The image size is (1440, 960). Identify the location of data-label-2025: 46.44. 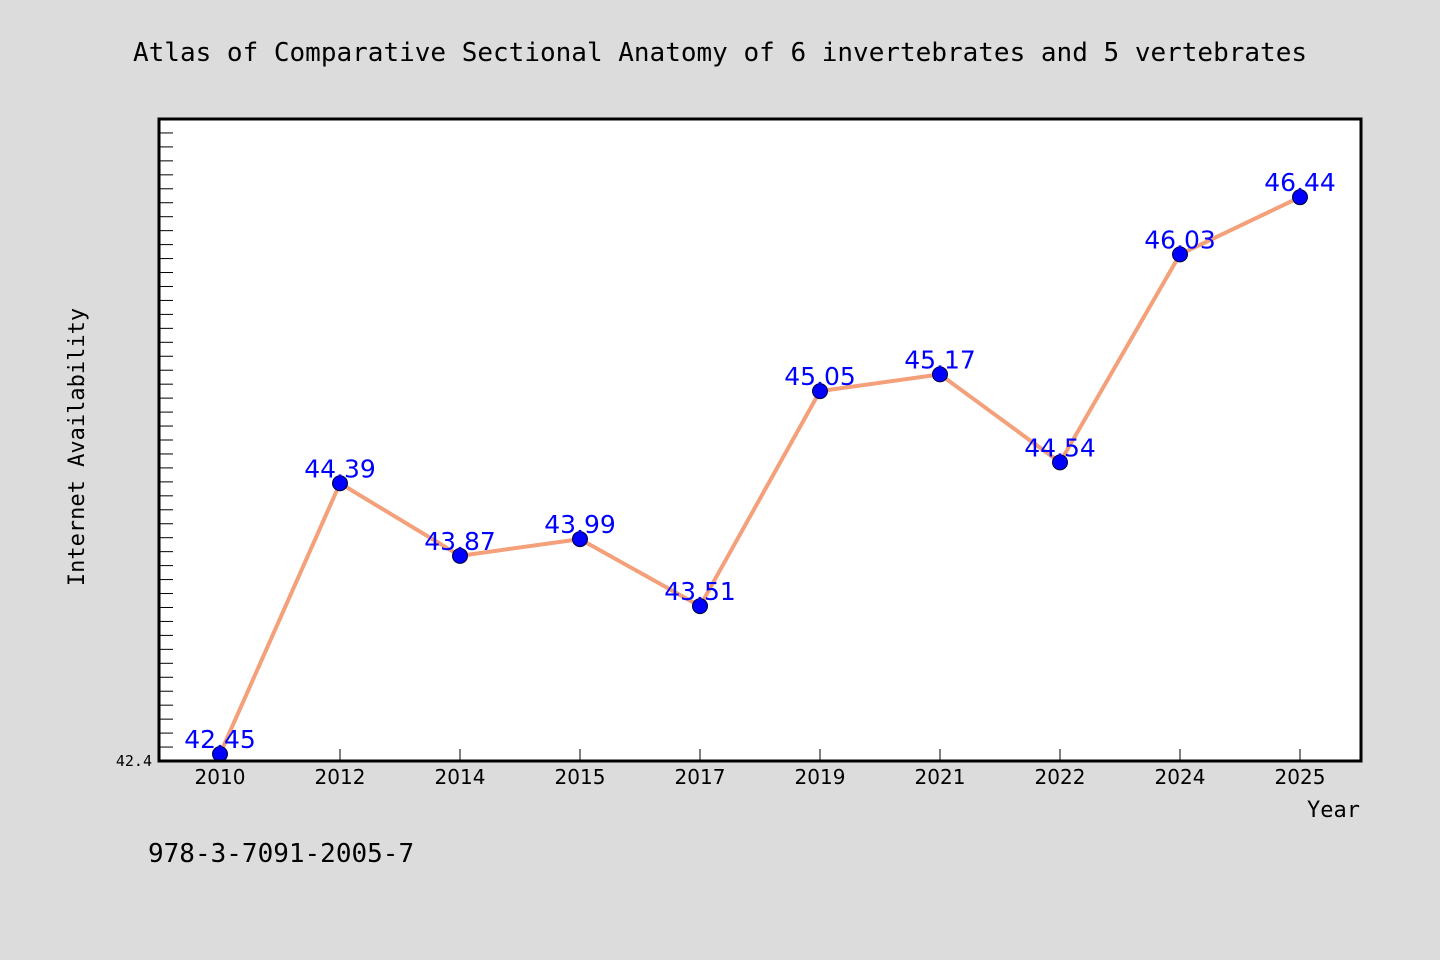
(1300, 182).